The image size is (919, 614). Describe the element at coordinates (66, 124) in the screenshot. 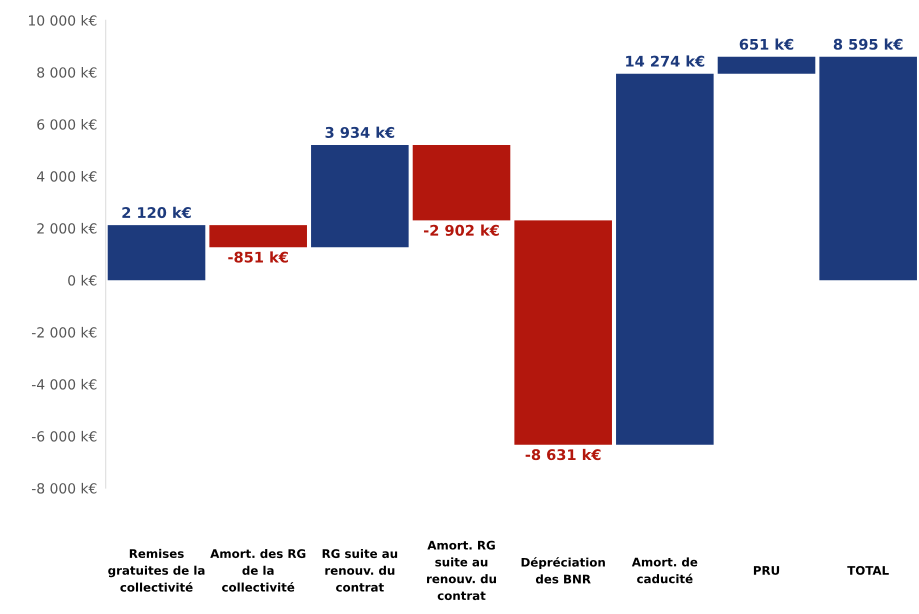

I see `y-tick-label: 6 000 k€` at that location.